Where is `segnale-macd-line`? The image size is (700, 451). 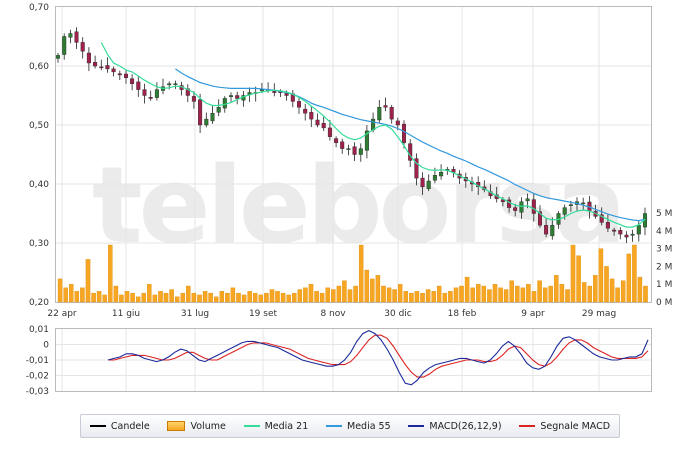 segnale-macd-line is located at coordinates (378, 356).